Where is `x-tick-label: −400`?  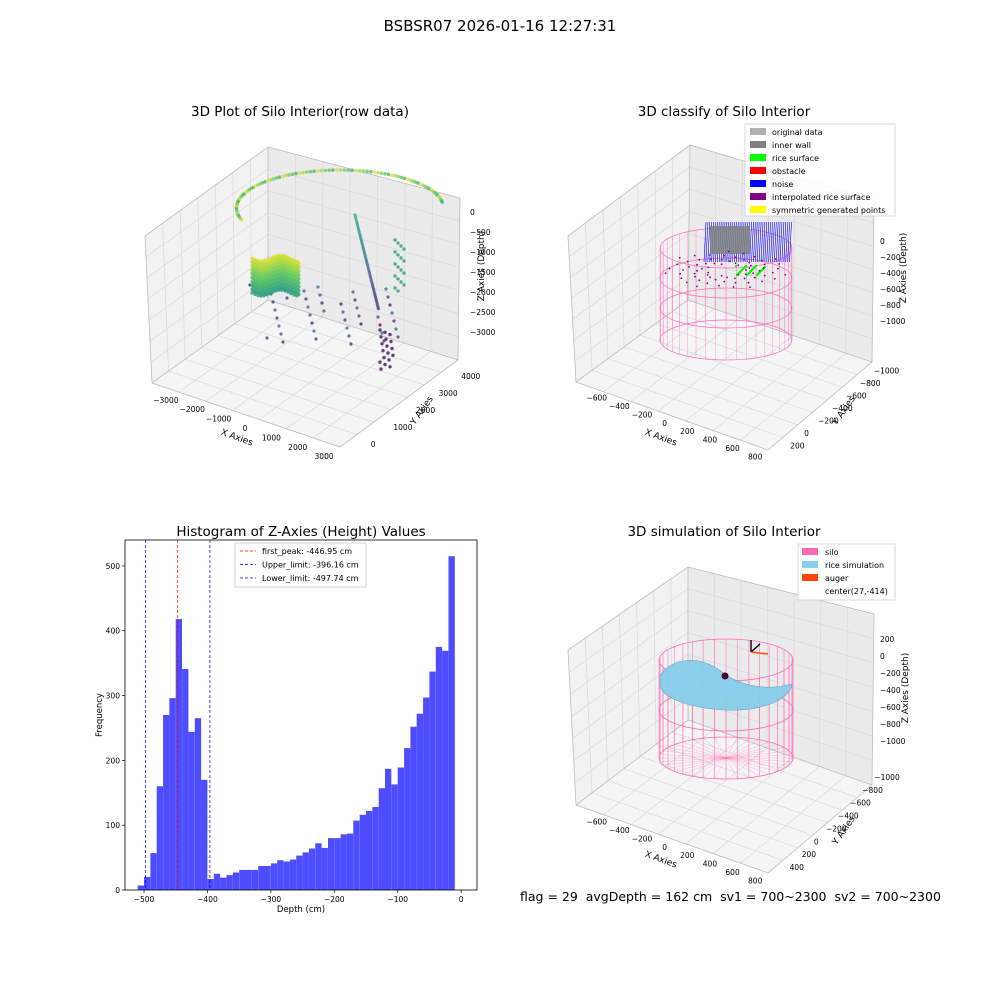 x-tick-label: −400 is located at coordinates (619, 830).